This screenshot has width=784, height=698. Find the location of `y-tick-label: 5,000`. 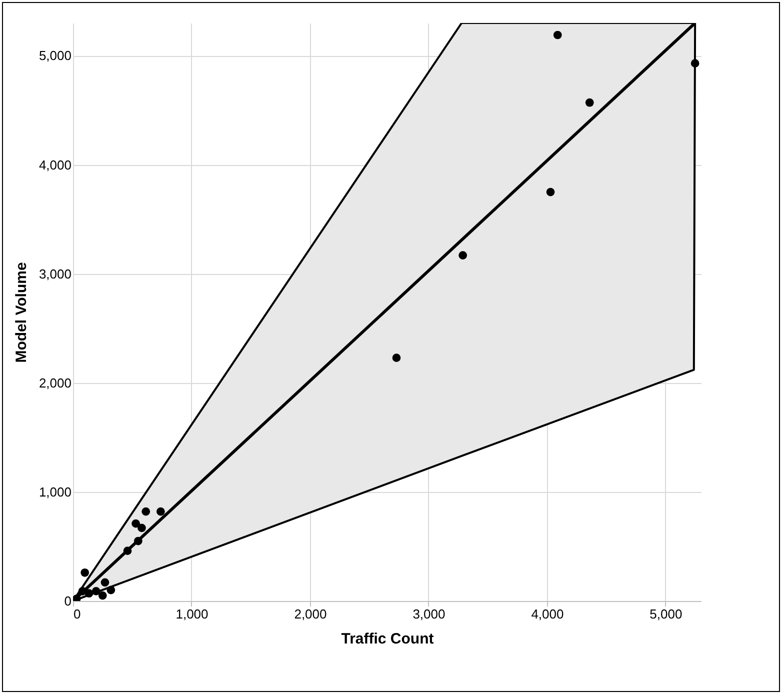

y-tick-label: 5,000 is located at coordinates (55, 56).